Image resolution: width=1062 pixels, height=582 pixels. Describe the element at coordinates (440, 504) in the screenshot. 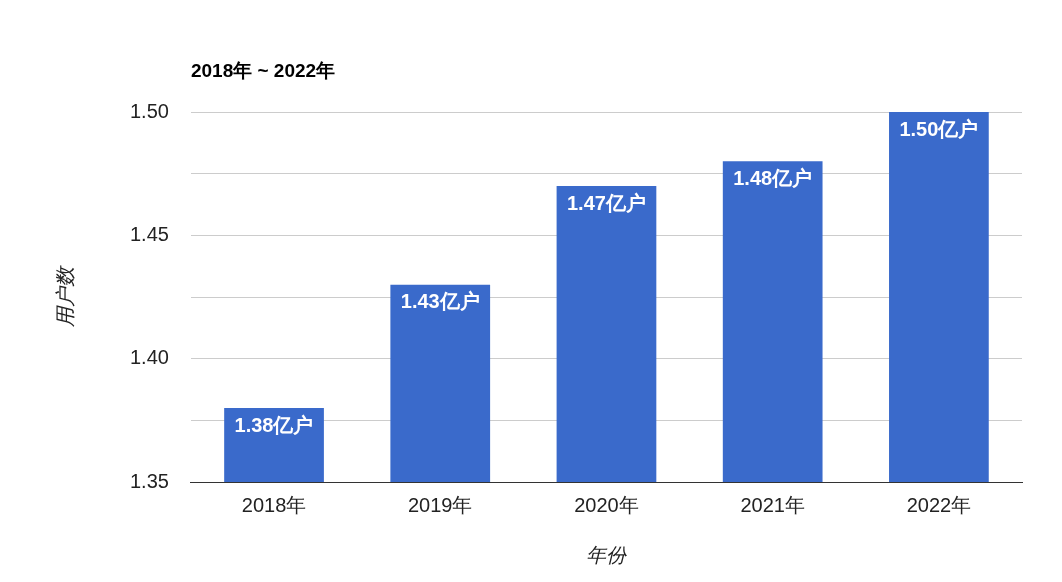

I see `x-tick-label: 2019年` at that location.